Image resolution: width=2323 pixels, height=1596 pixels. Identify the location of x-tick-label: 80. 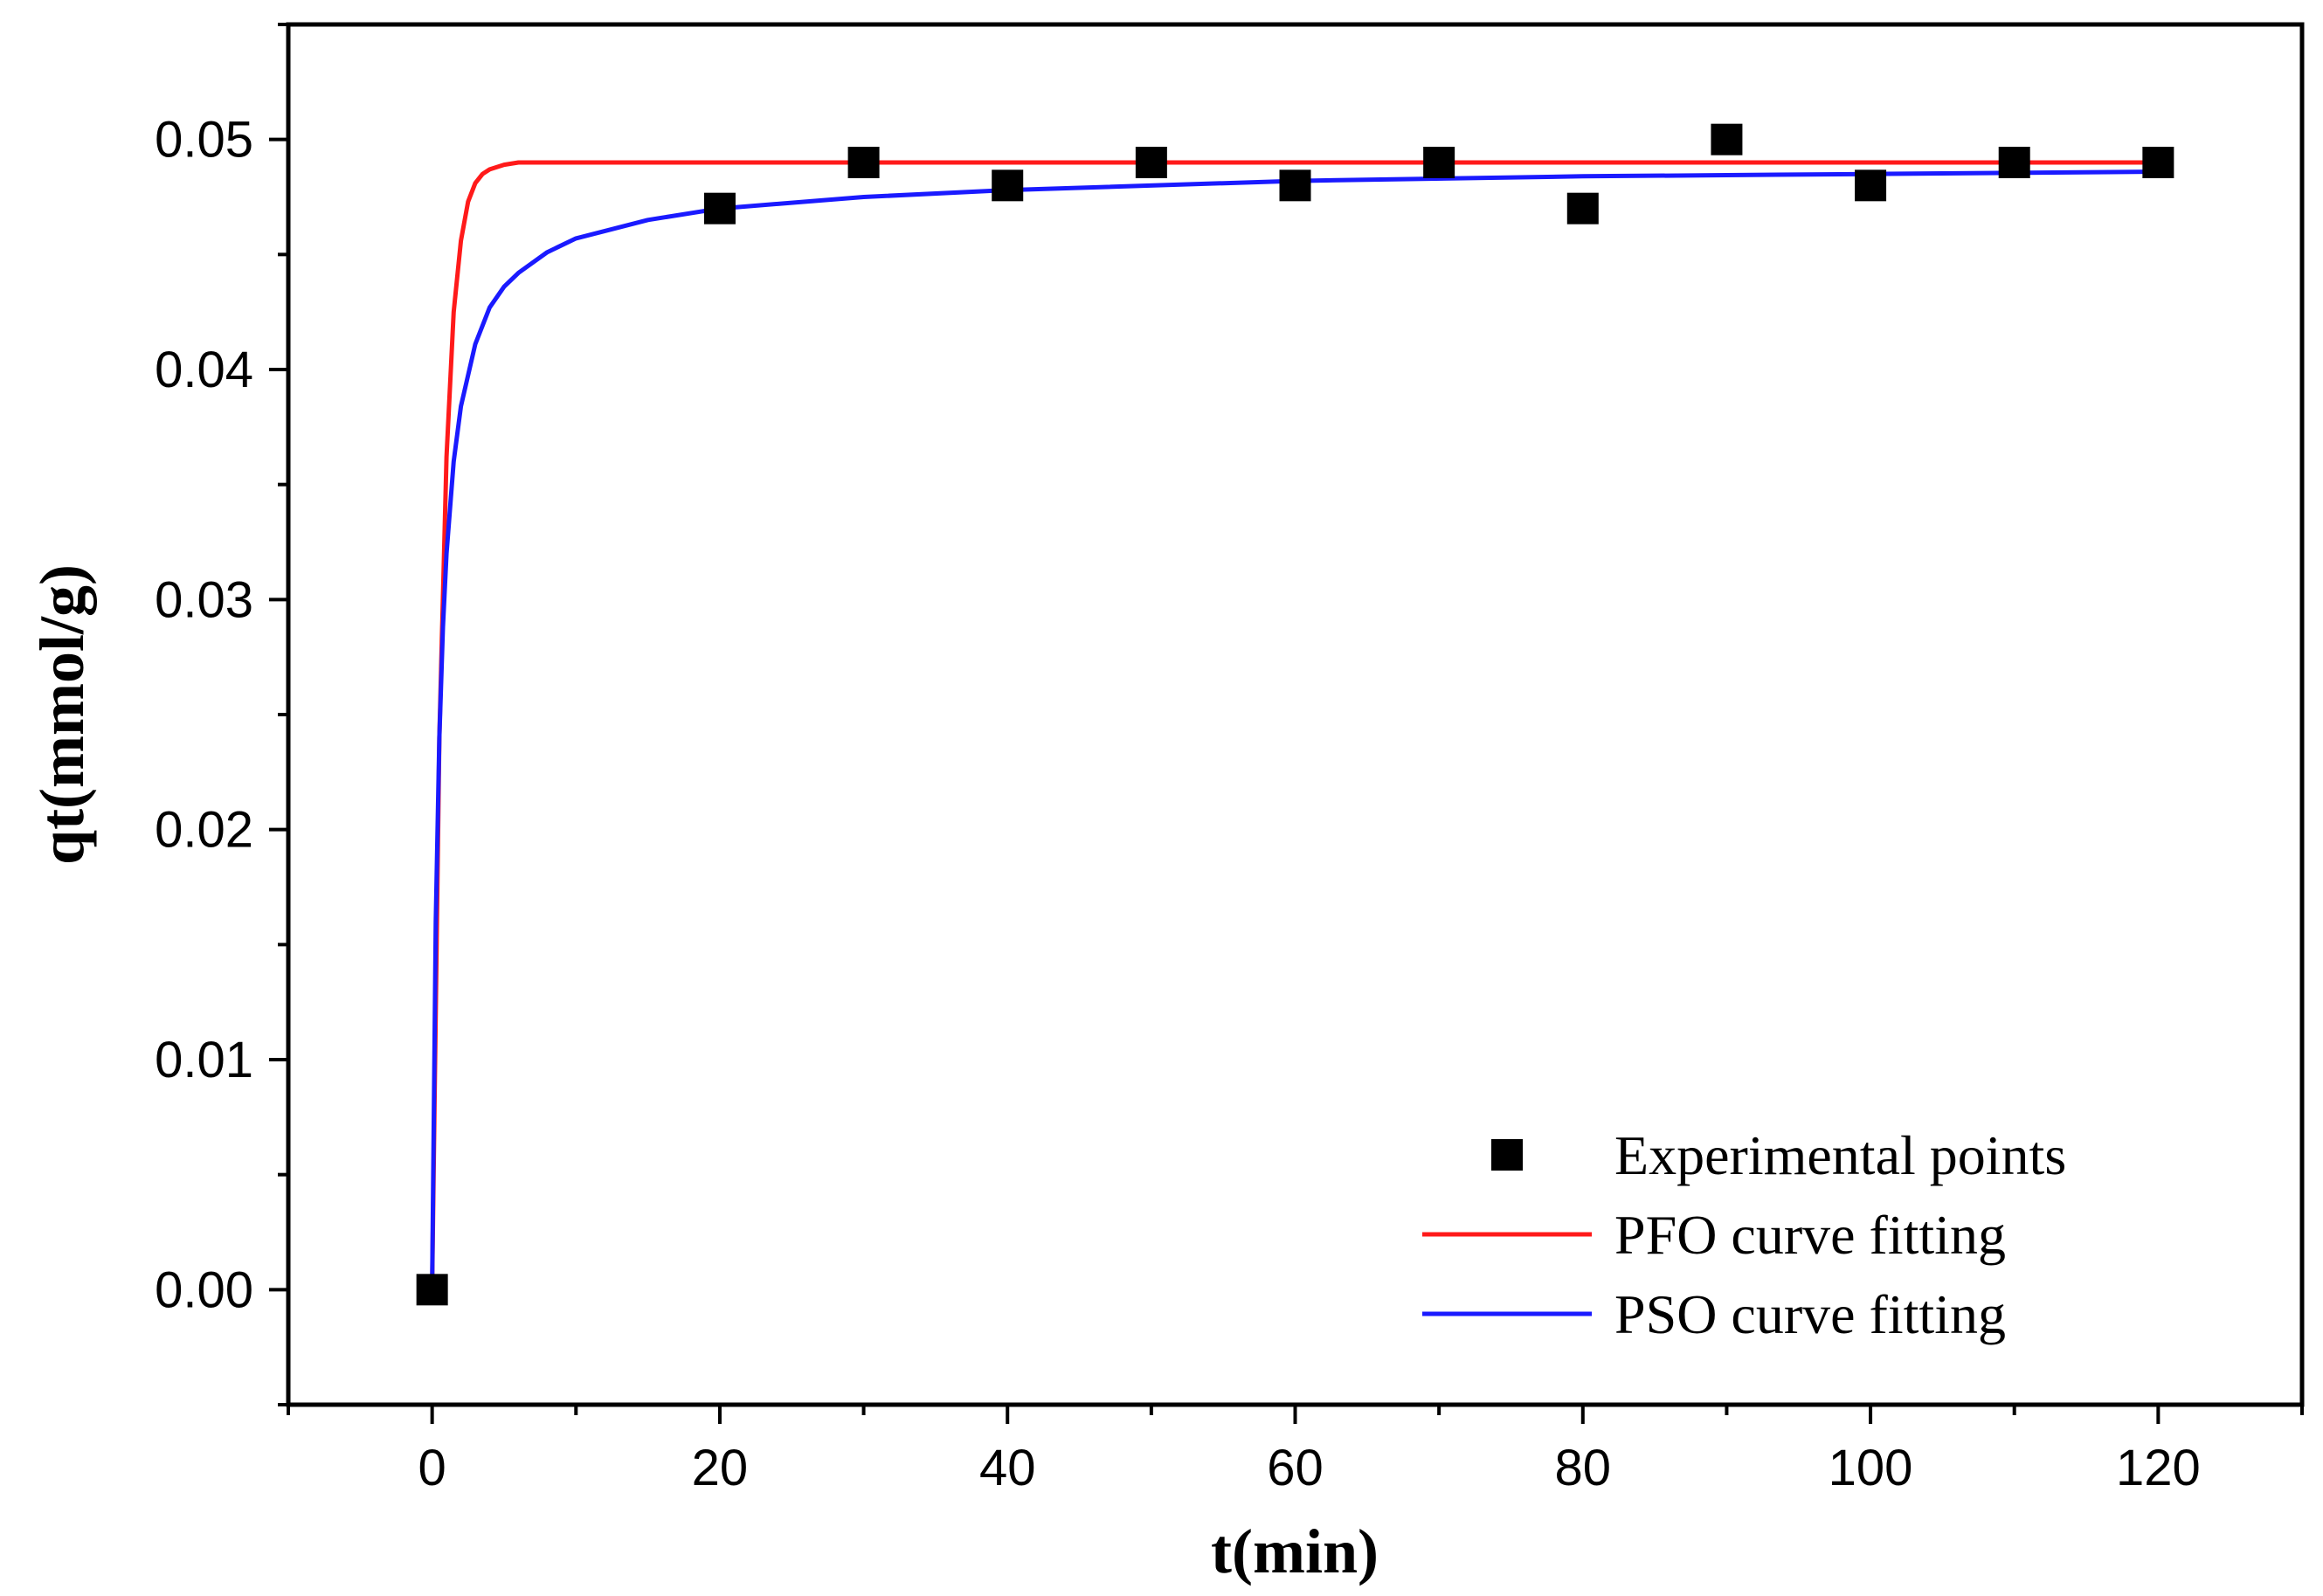
(1583, 1468).